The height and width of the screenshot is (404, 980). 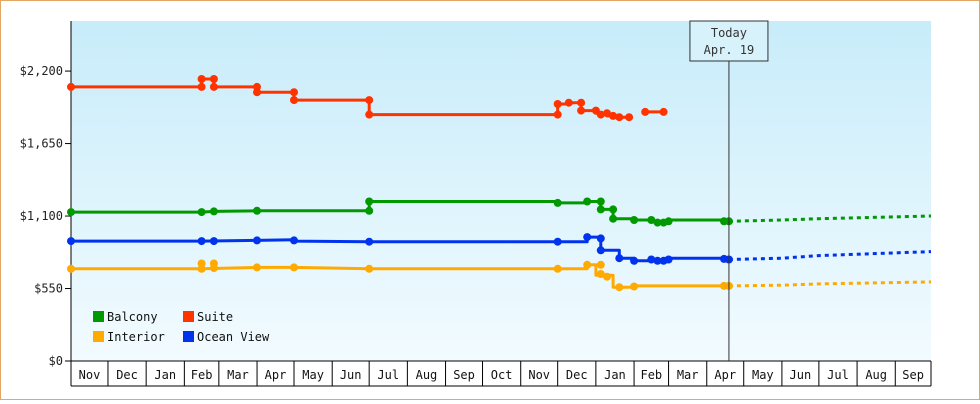 What do you see at coordinates (499, 275) in the screenshot?
I see `series-interior` at bounding box center [499, 275].